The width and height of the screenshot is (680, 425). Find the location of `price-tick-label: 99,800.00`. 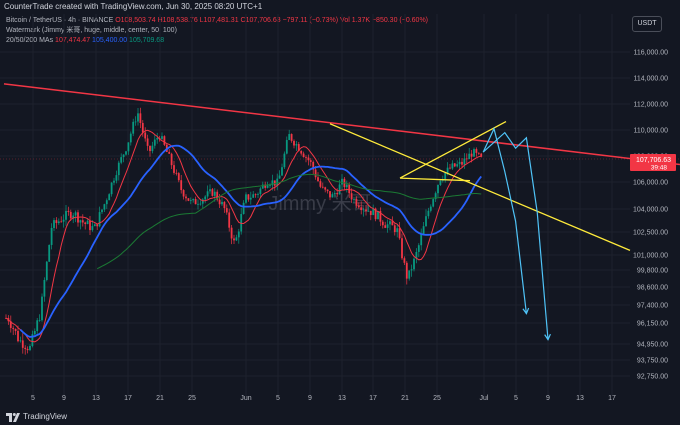

price-tick-label: 99,800.00 is located at coordinates (652, 271).